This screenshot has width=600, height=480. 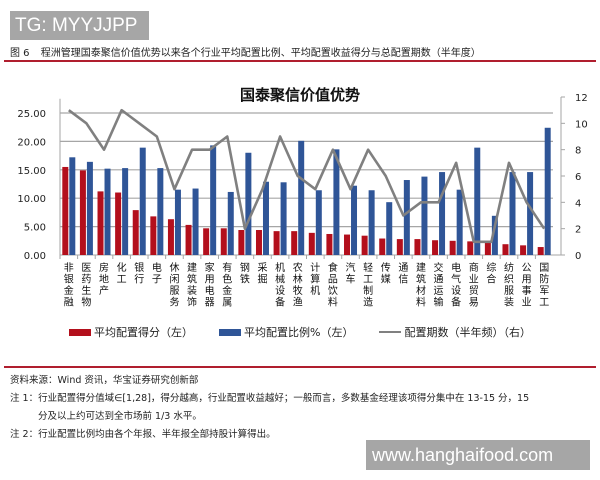 I want to click on note-1-continued: 分及以上约可达到全市场前 1/3 水平。, so click(x=120, y=416).